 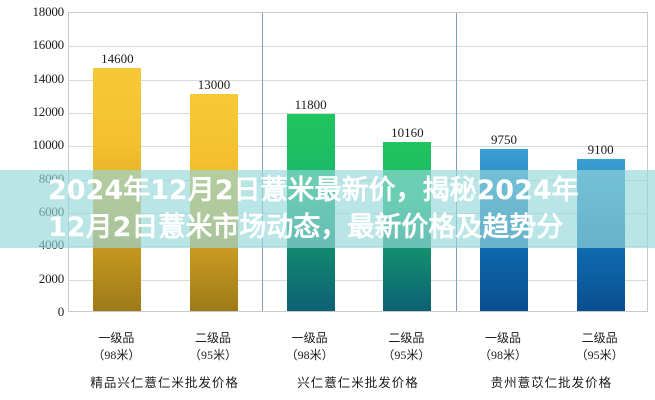 I want to click on bar-value-label: 11800, so click(x=310, y=105).